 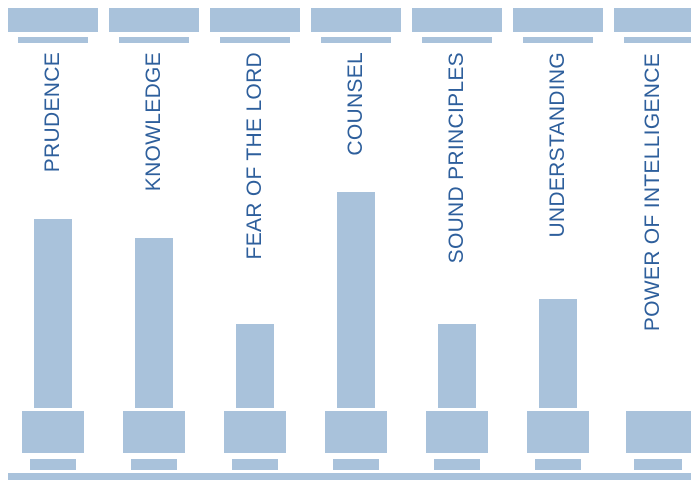 I want to click on pillar-knowledge: KNOWLEDGE, so click(x=154, y=240).